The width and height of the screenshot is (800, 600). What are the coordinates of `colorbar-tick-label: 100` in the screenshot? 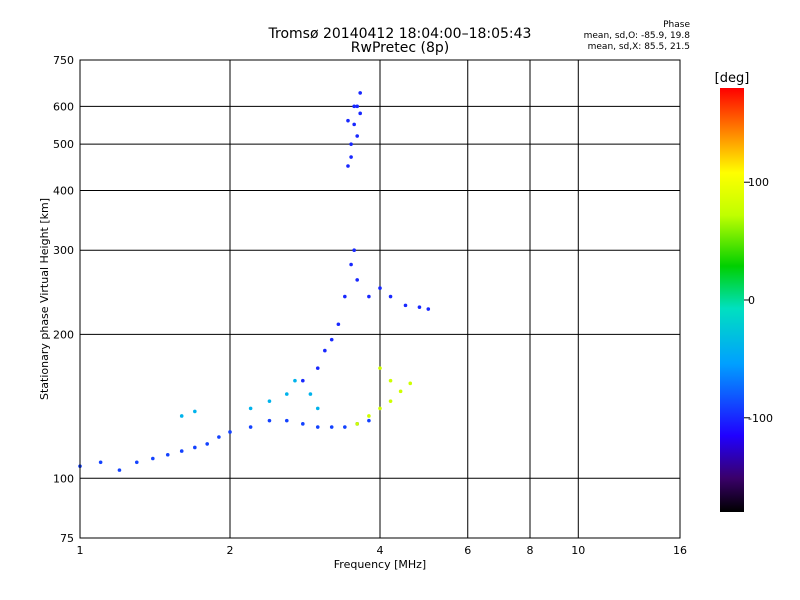 It's located at (758, 182).